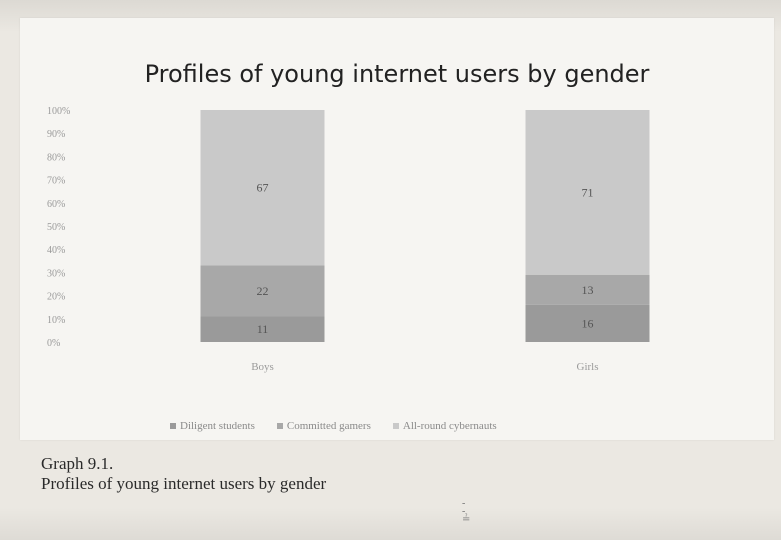  Describe the element at coordinates (56, 320) in the screenshot. I see `y-tick-label: 10%` at that location.